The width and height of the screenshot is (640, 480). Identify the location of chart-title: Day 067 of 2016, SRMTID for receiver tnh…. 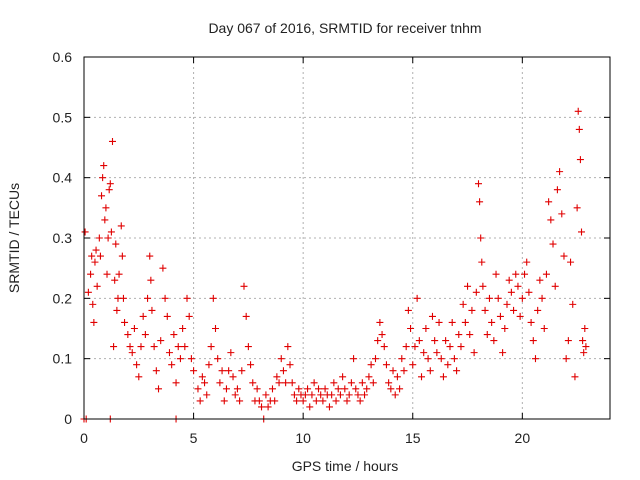
(344, 28).